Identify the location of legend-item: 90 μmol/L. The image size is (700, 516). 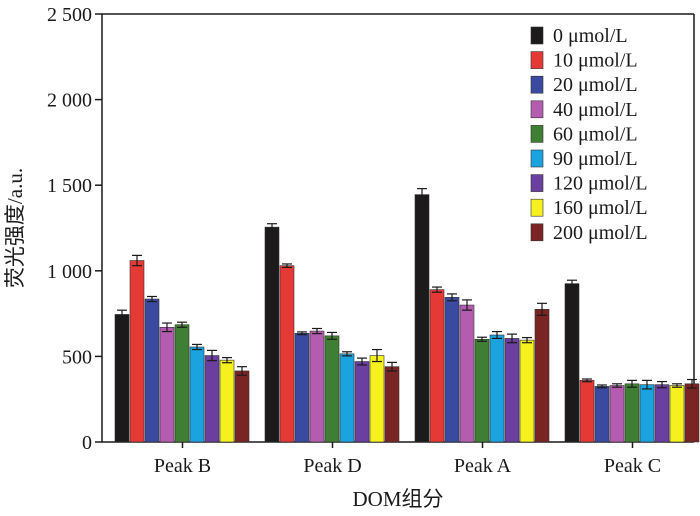
(584, 159).